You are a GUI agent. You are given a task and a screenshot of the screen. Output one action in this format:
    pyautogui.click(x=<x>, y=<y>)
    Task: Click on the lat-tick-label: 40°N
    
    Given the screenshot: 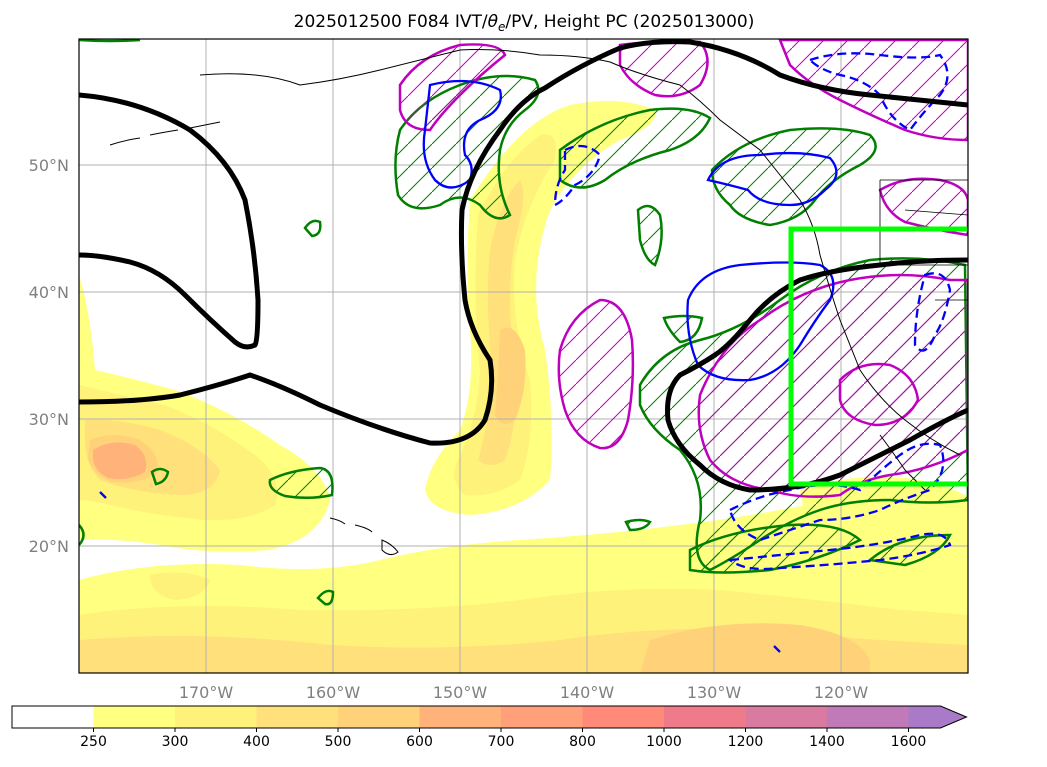 What is the action you would take?
    pyautogui.click(x=49, y=292)
    